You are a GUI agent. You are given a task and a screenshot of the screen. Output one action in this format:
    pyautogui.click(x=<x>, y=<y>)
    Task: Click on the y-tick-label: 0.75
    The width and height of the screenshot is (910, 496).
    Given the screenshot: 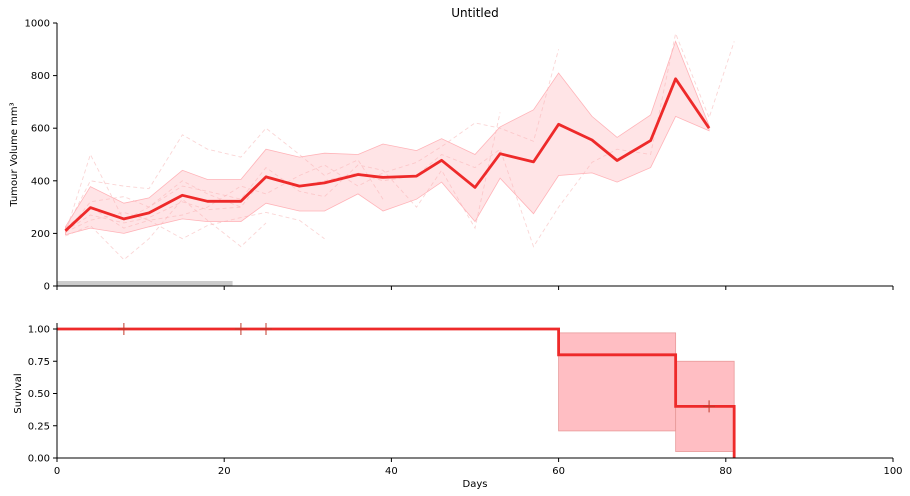 What is the action you would take?
    pyautogui.click(x=39, y=362)
    